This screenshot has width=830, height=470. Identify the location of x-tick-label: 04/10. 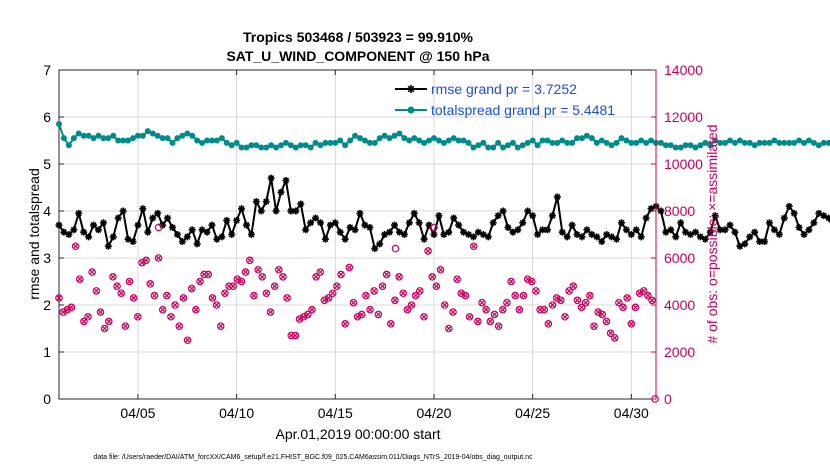
(236, 413).